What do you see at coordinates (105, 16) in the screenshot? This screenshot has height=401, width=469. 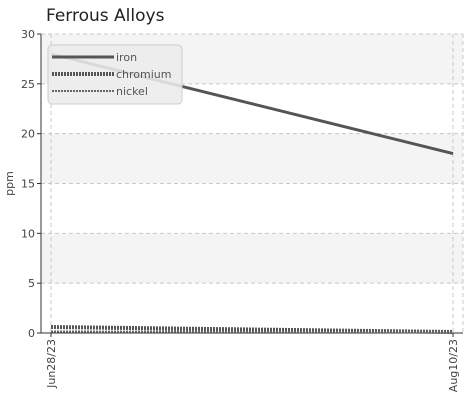 I see `chart-title: Ferrous Alloys` at bounding box center [105, 16].